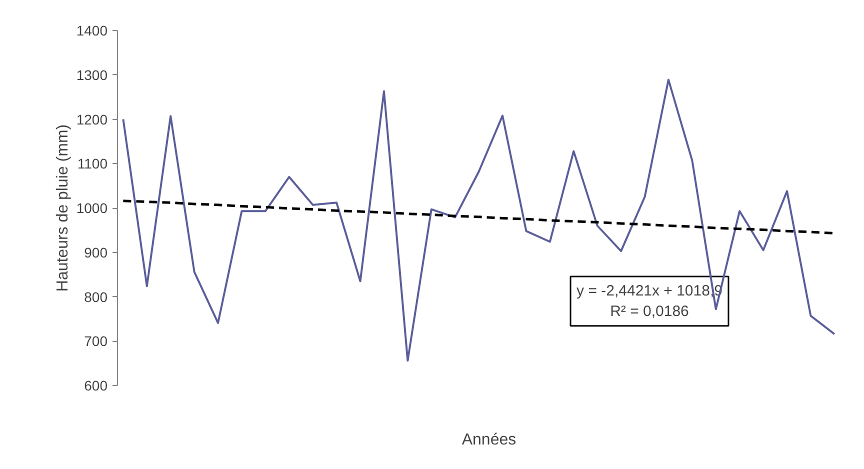 This screenshot has height=469, width=864. I want to click on y-tick-label: 800, so click(96, 296).